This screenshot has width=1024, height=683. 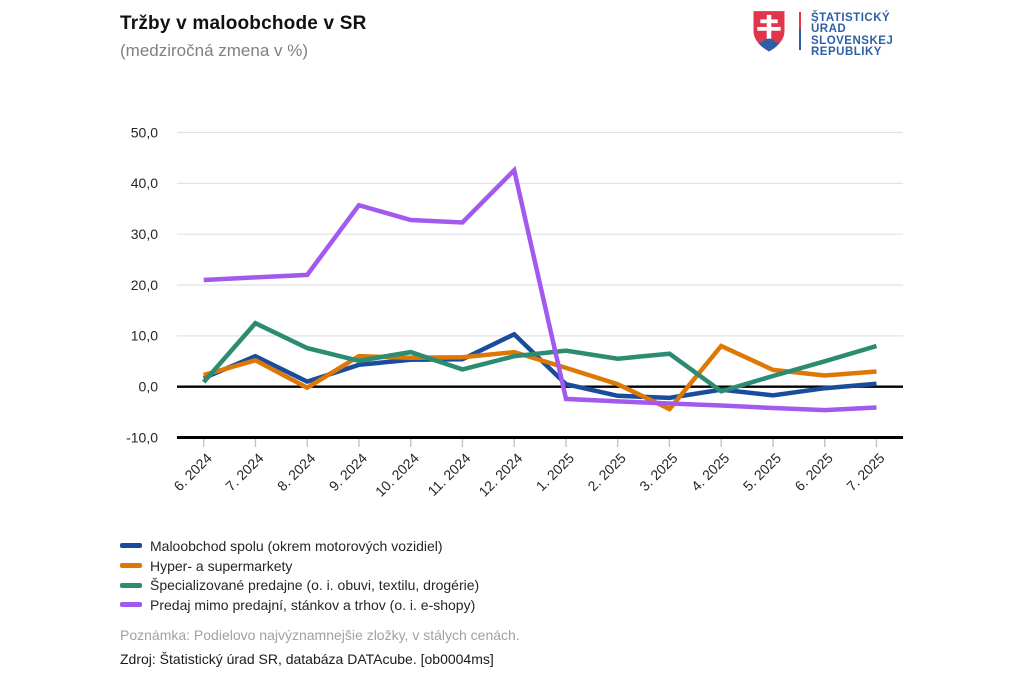 I want to click on svg-text: 6. 2025, so click(x=813, y=472).